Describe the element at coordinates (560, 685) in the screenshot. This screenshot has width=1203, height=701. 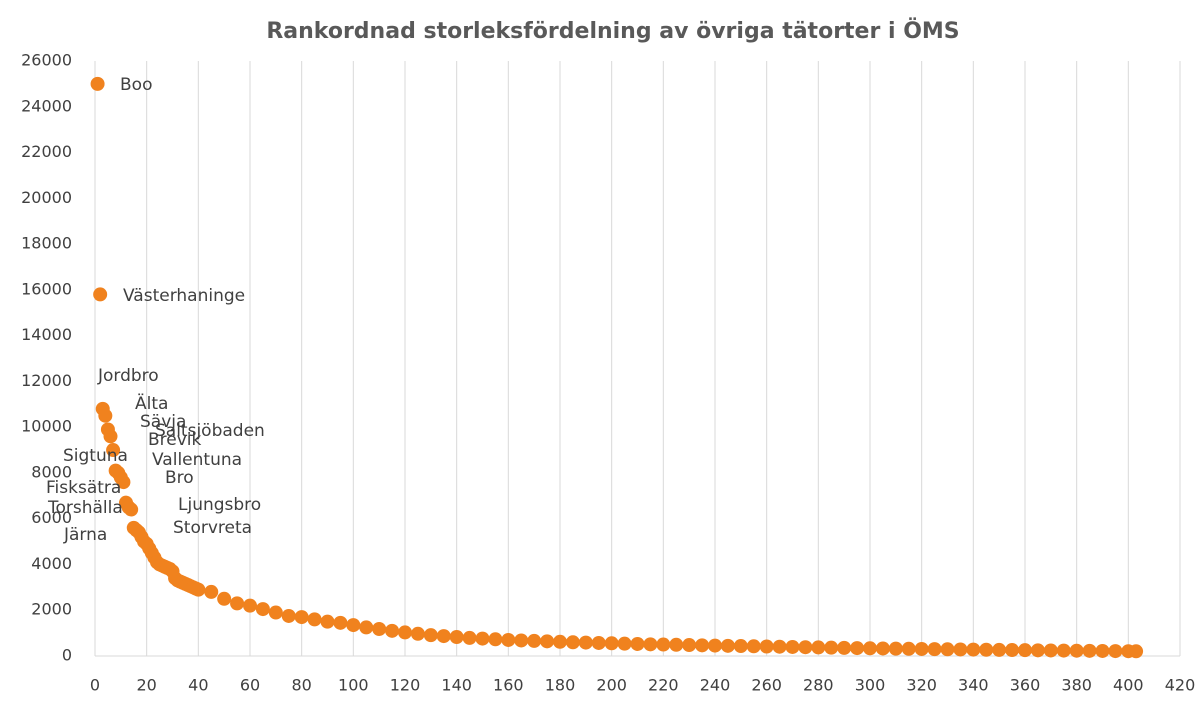
I see `x-tick-label: 180` at that location.